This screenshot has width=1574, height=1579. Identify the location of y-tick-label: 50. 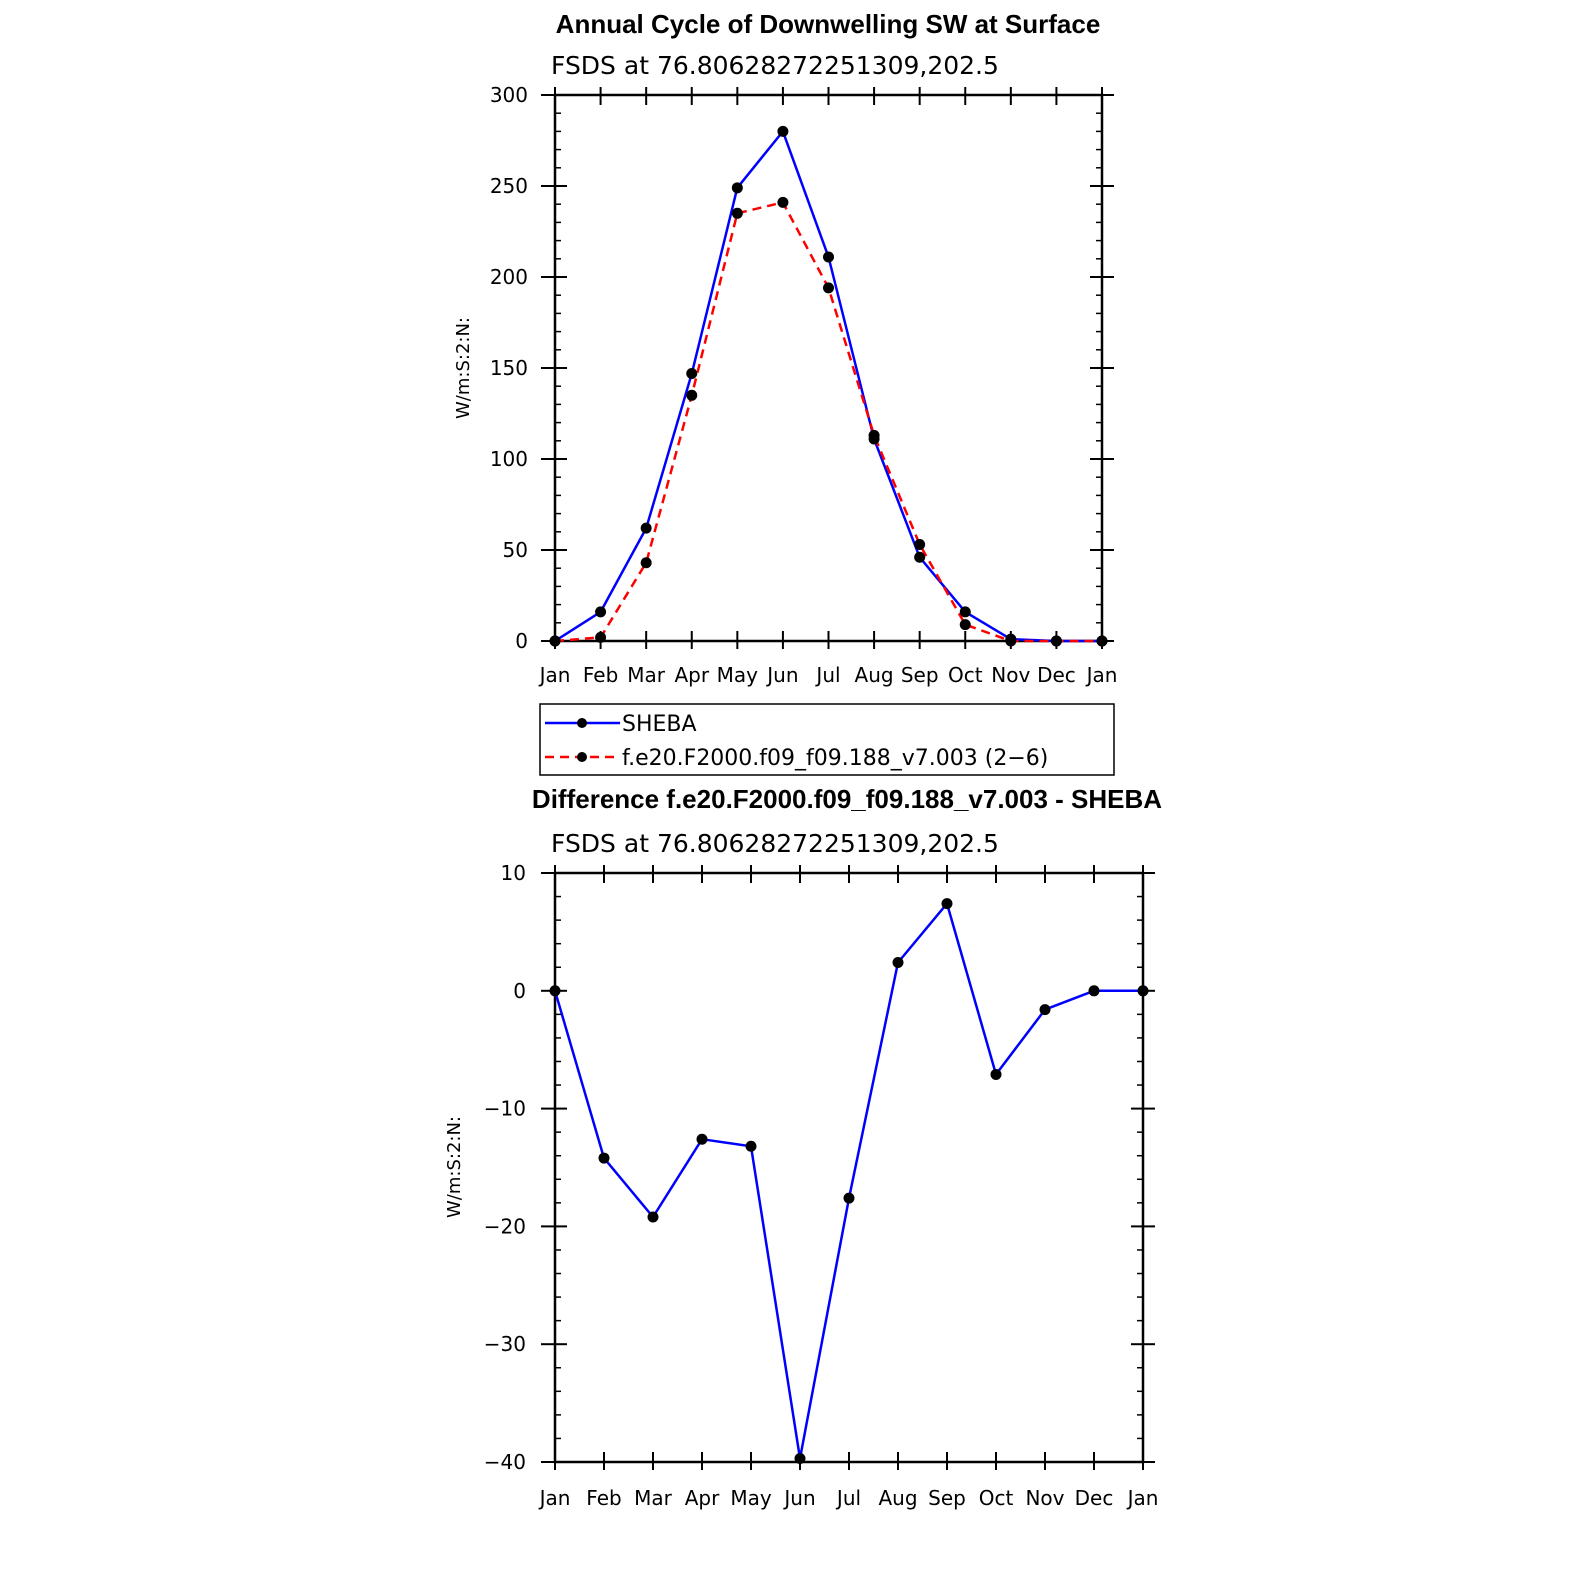
(515, 550).